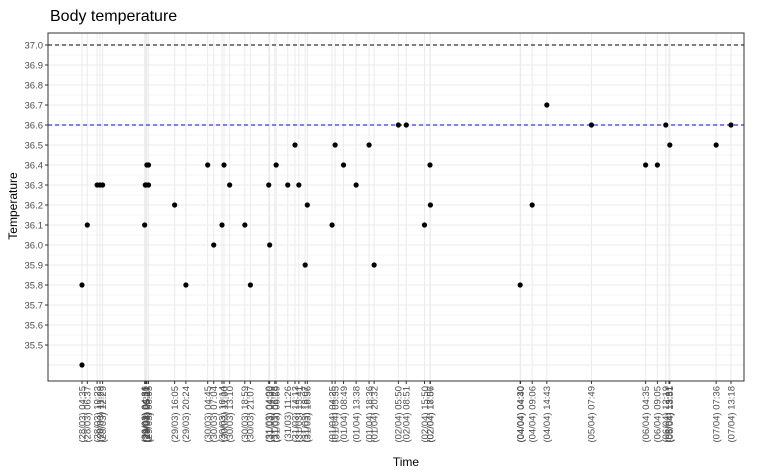 The image size is (770, 475). I want to click on x-tick-label: (06/04) 04:35, so click(646, 414).